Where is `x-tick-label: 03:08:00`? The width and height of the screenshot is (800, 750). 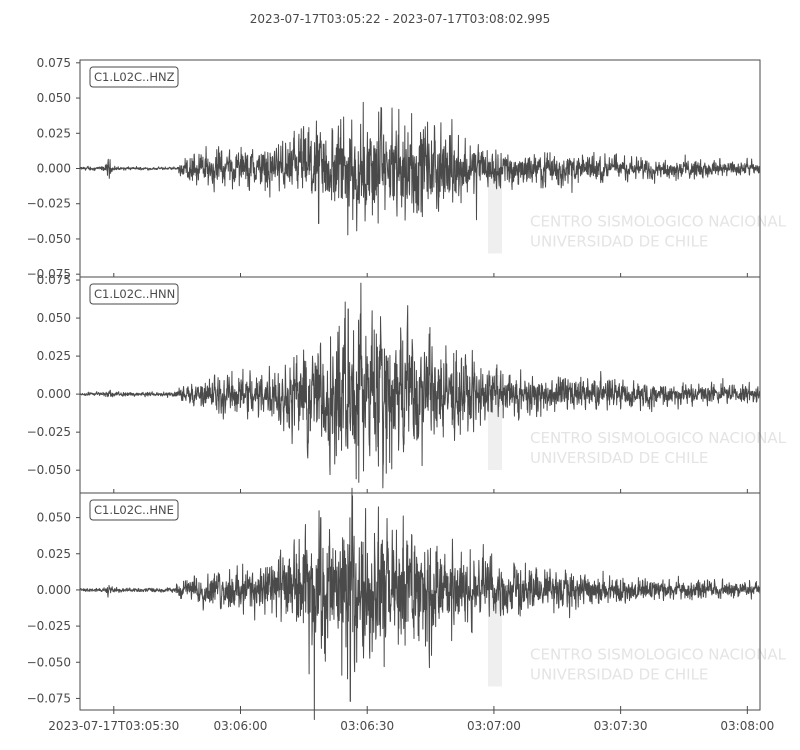
x-tick-label: 03:08:00 is located at coordinates (747, 726).